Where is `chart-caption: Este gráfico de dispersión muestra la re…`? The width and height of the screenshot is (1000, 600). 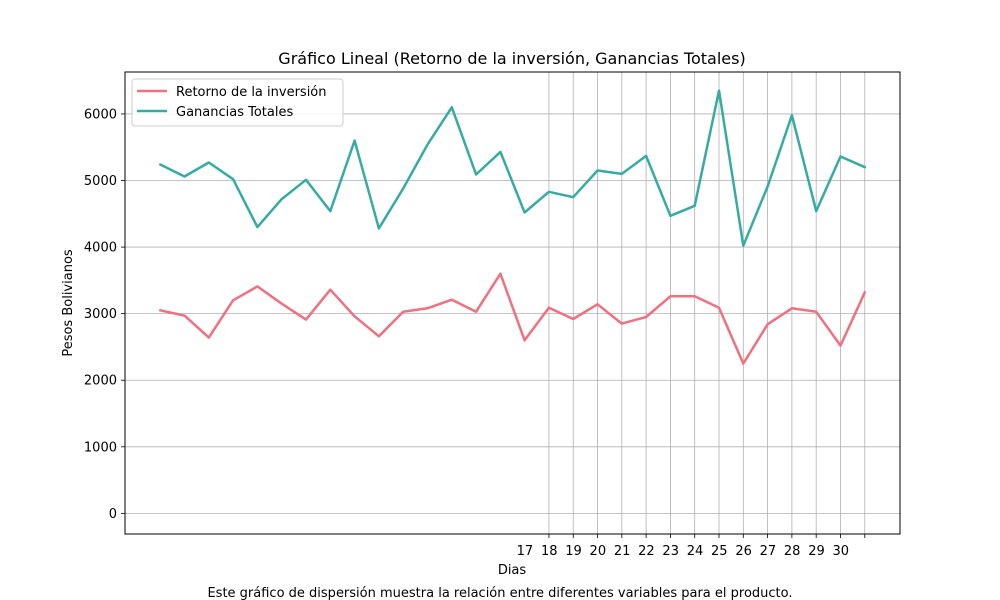
chart-caption: Este gráfico de dispersión muestra la re… is located at coordinates (499, 593).